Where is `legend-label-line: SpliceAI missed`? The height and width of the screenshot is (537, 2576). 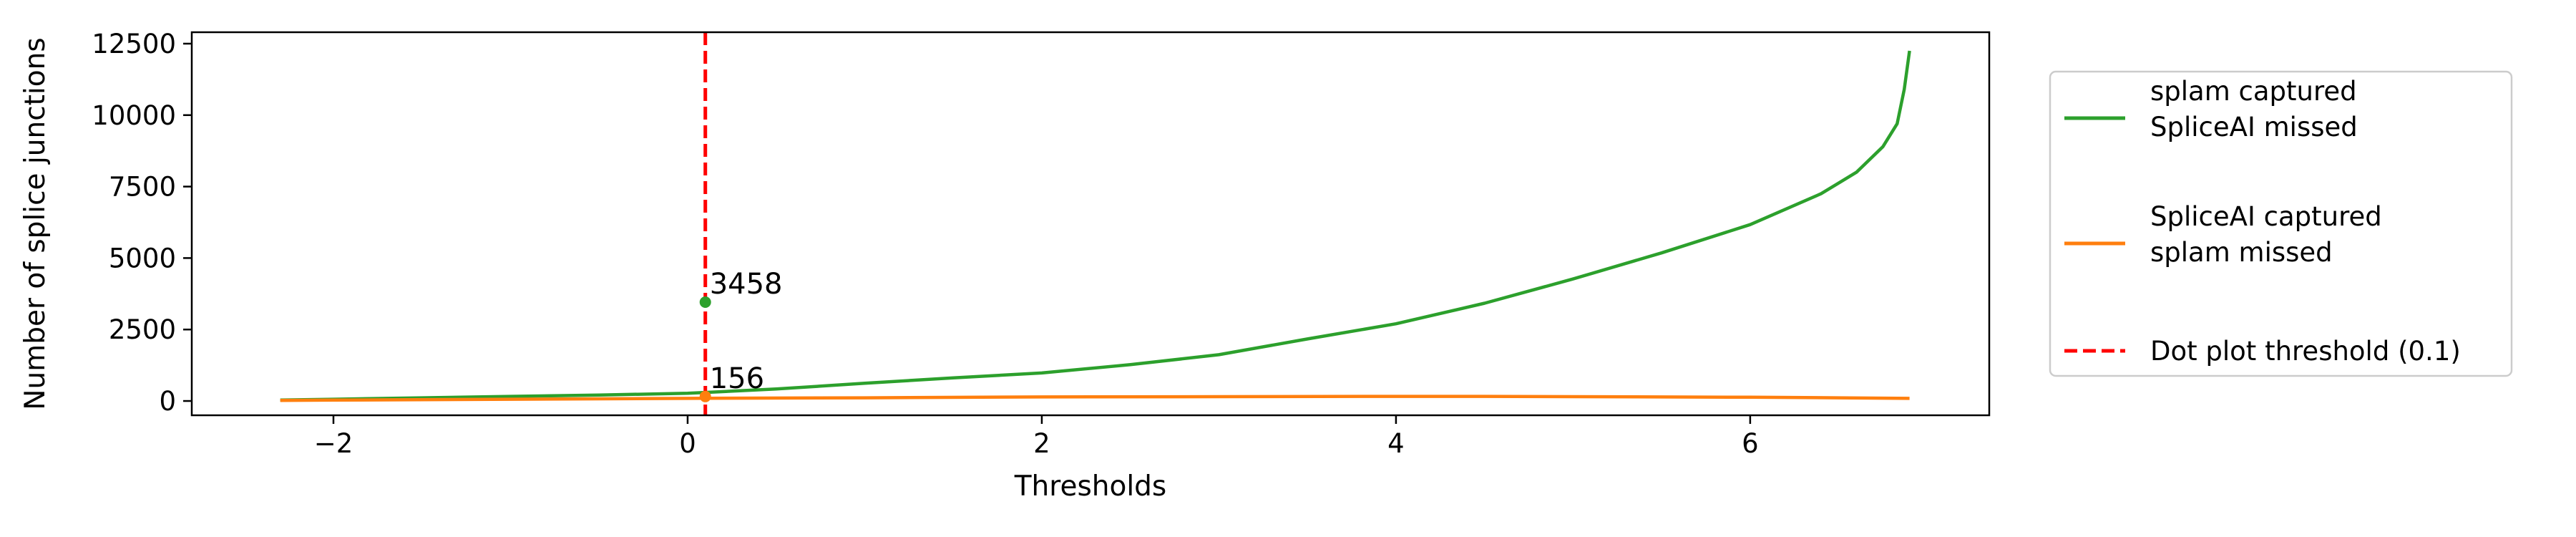
legend-label-line: SpliceAI missed is located at coordinates (2254, 127).